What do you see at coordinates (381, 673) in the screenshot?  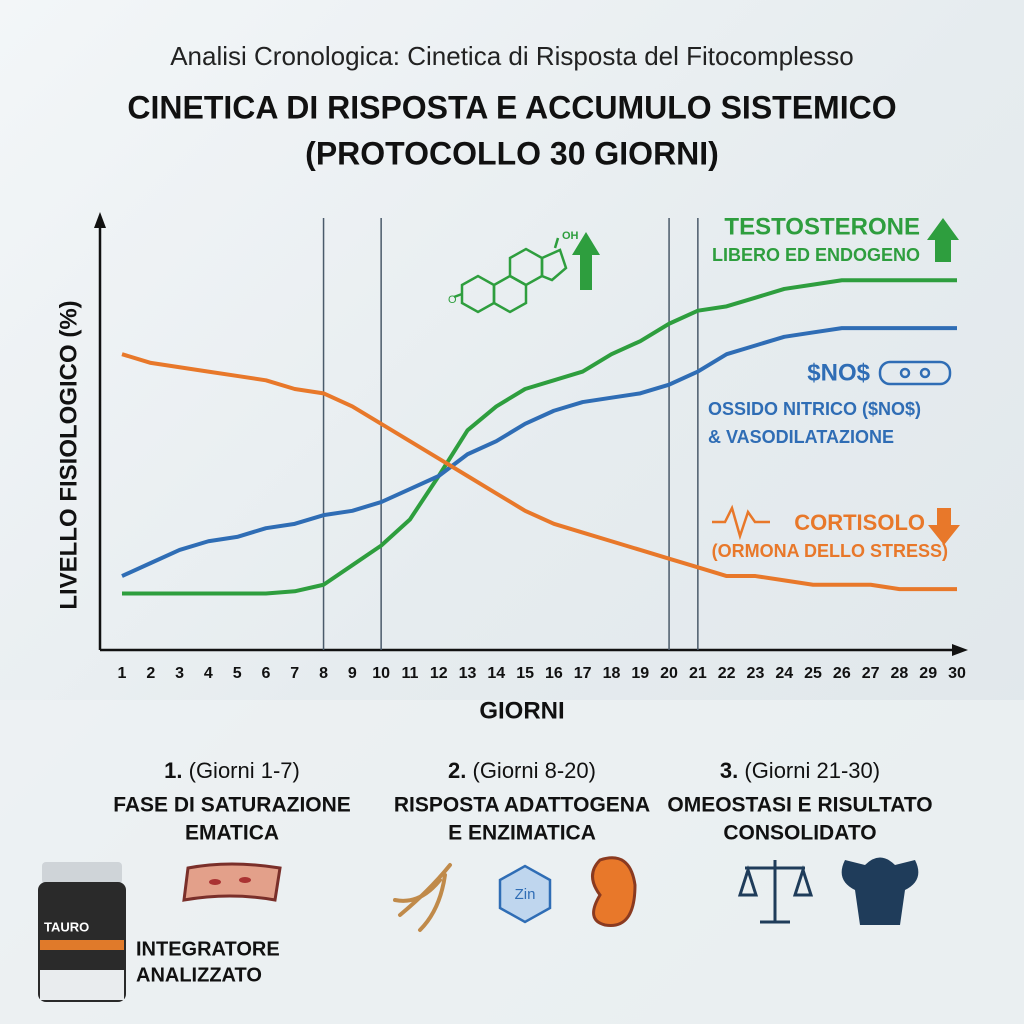 I see `x-tick-label: 10` at bounding box center [381, 673].